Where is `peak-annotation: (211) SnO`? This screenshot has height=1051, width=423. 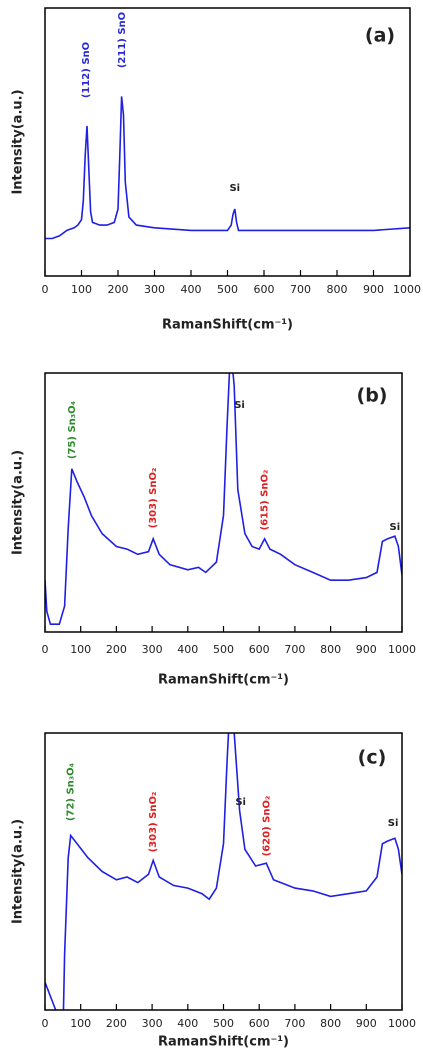 peak-annotation: (211) SnO is located at coordinates (122, 40).